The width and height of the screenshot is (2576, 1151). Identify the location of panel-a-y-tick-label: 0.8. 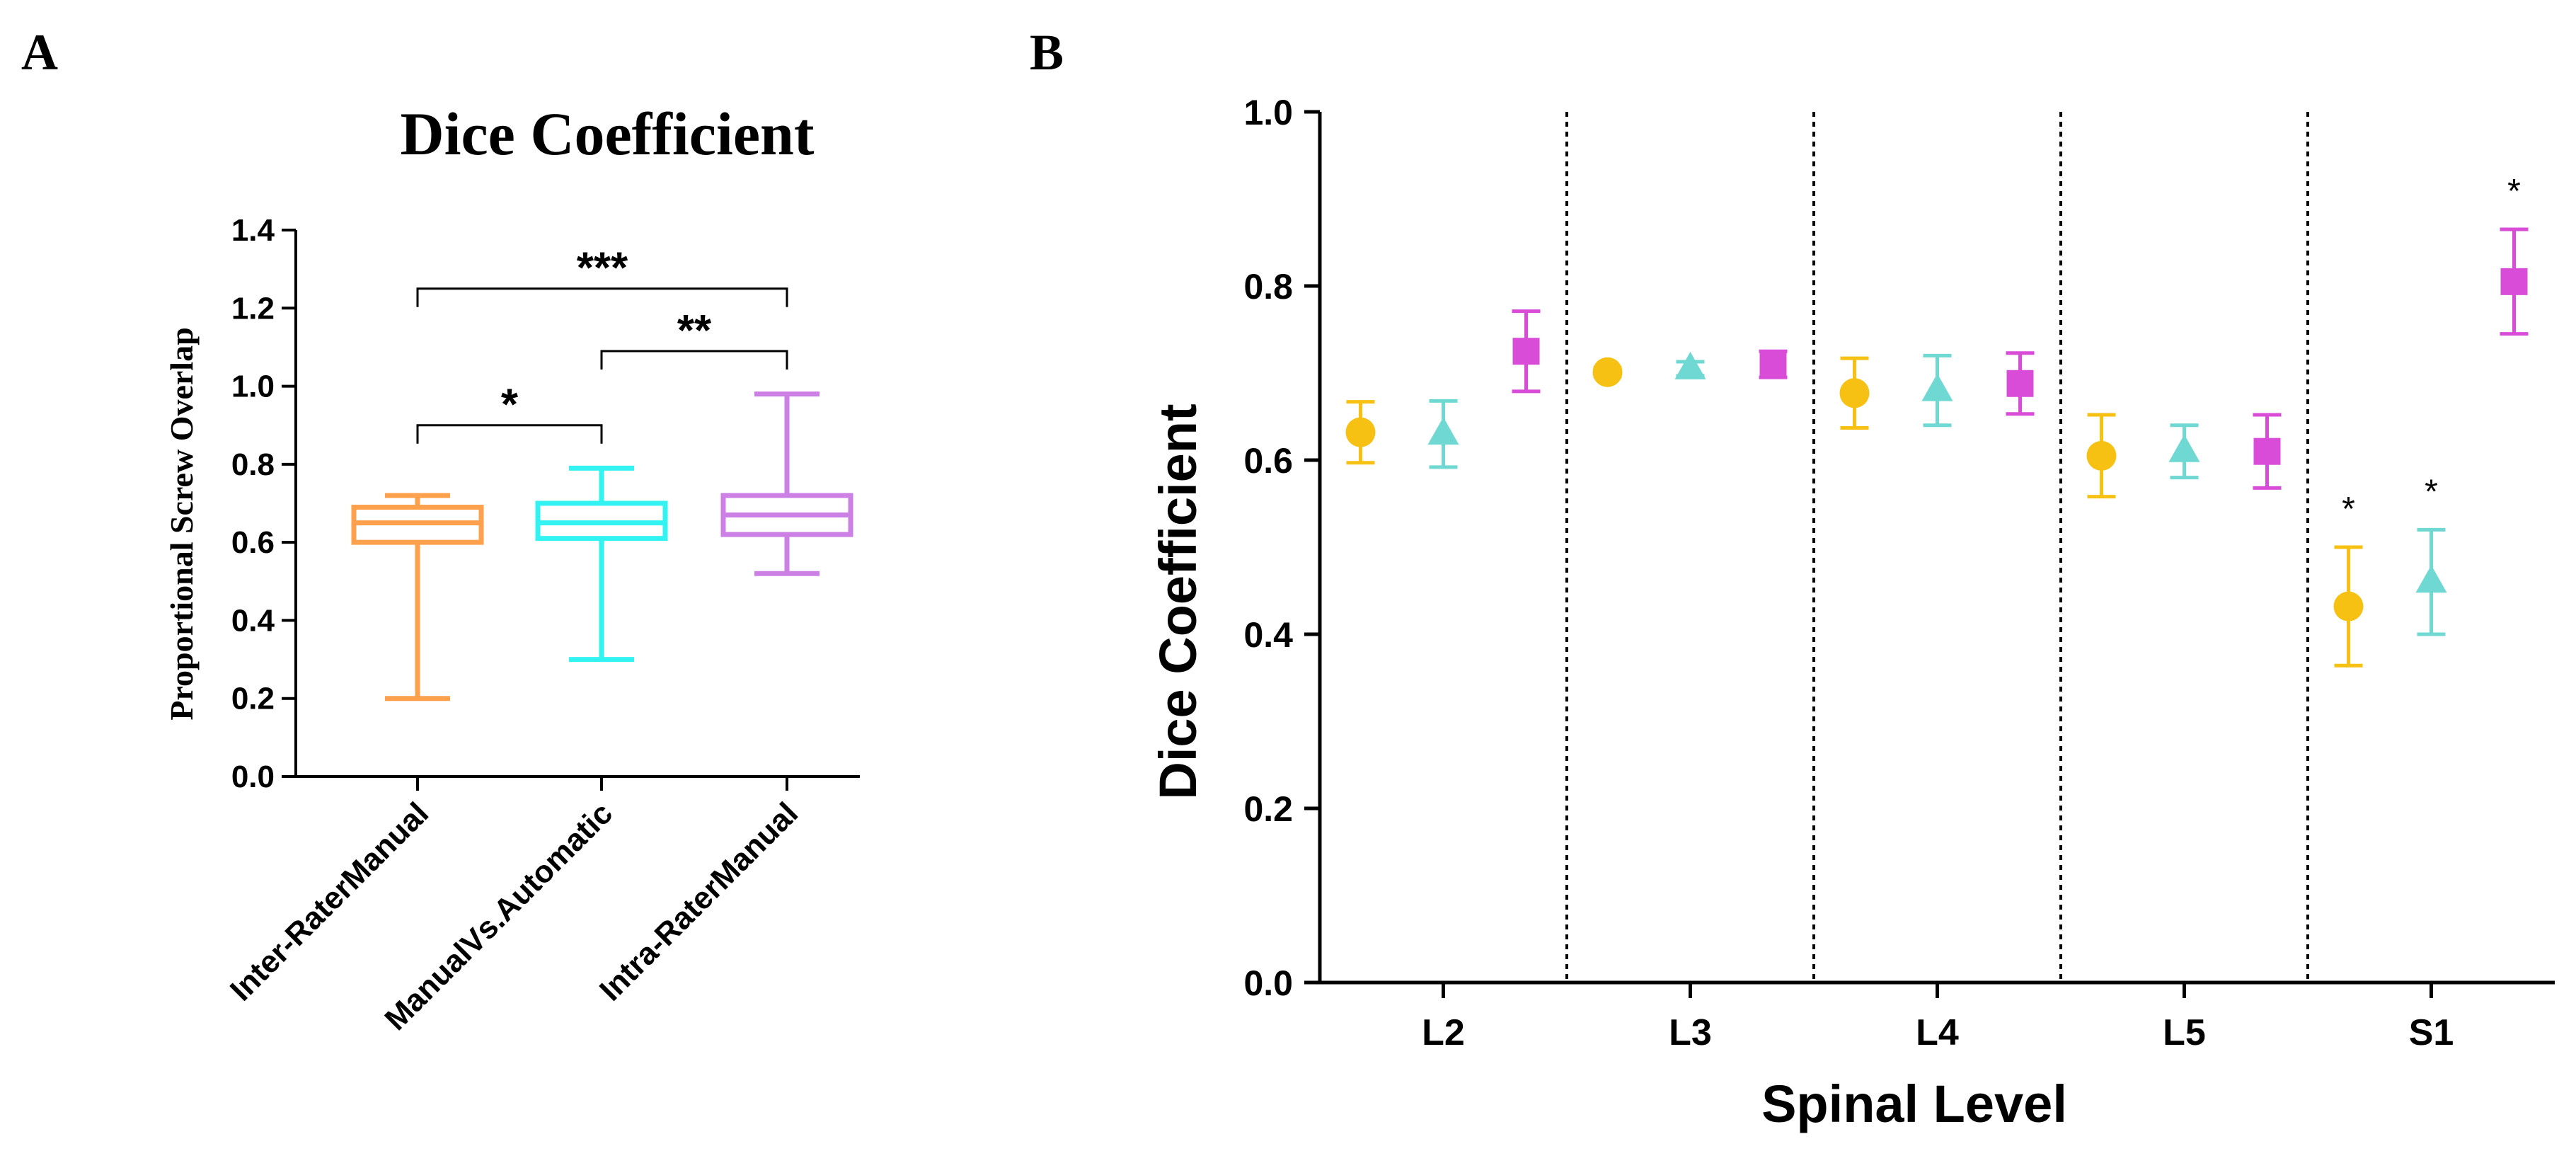
(253, 464).